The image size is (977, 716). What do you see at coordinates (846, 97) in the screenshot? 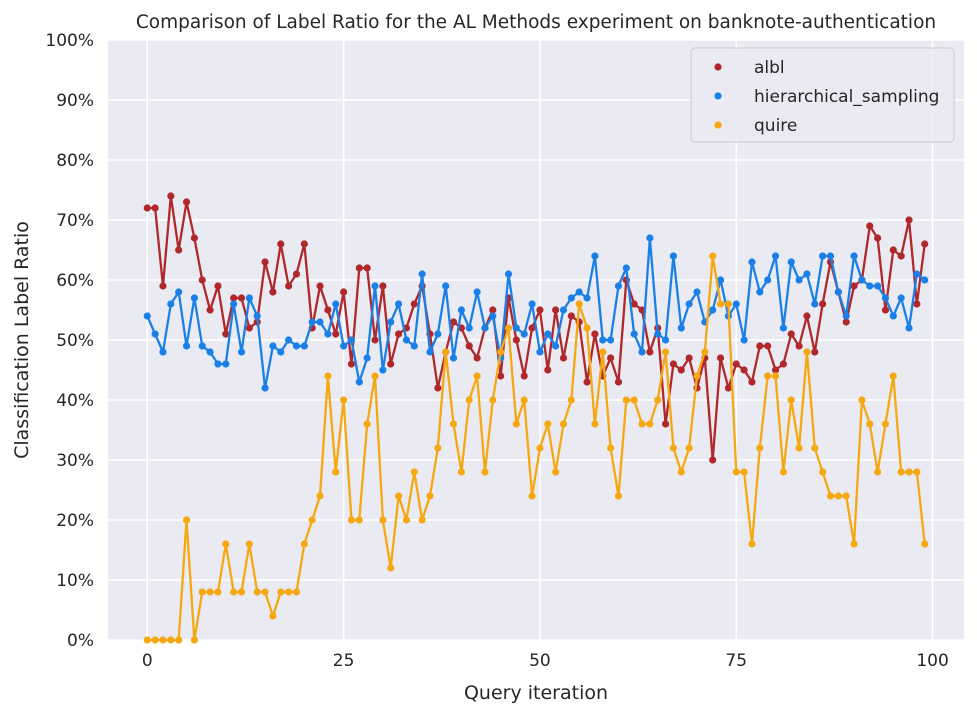
I see `legend-label: hierarchical_sampling` at bounding box center [846, 97].